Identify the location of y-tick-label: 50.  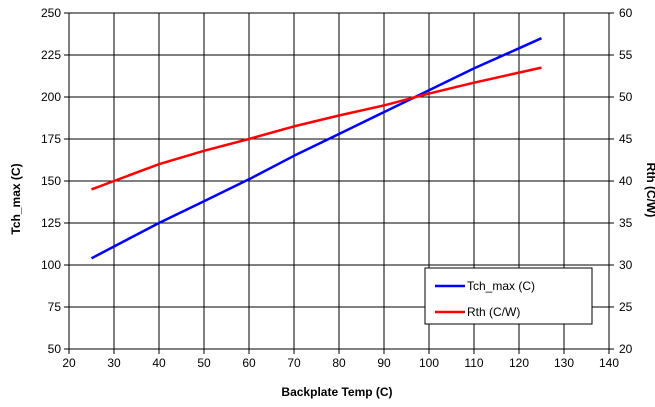
(55, 349).